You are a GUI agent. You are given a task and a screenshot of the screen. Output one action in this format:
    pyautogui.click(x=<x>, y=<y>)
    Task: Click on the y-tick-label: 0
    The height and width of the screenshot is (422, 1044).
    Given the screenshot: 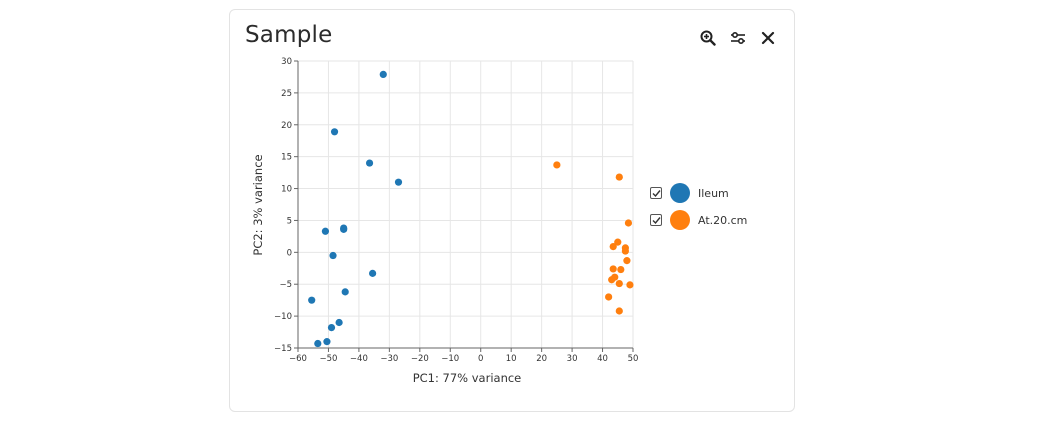 What is the action you would take?
    pyautogui.click(x=289, y=253)
    